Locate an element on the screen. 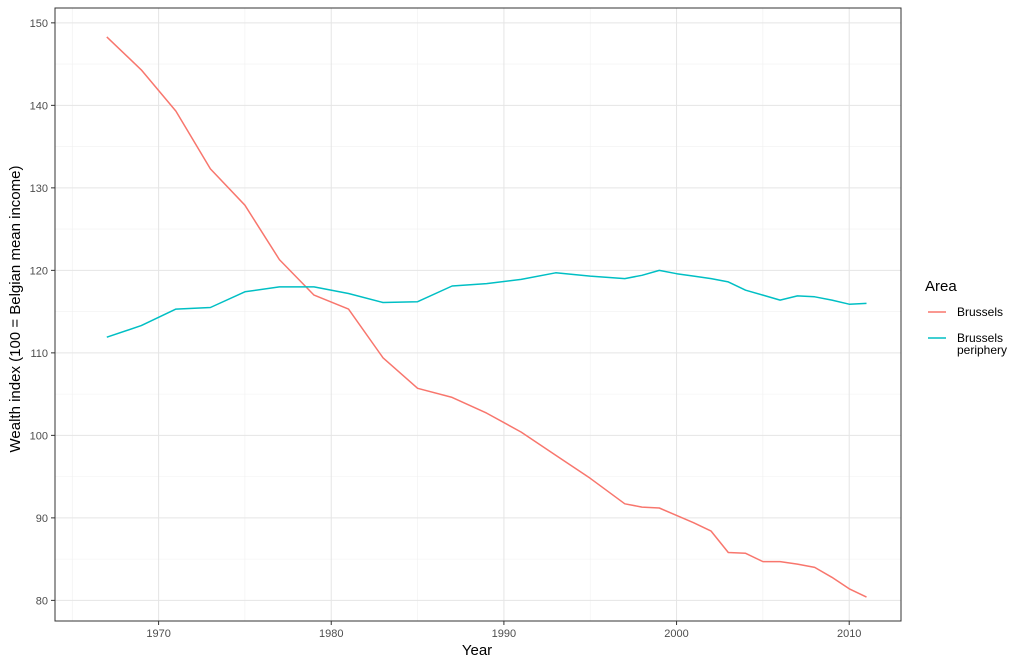 The image size is (1024, 666). x-tick-label: 1990 is located at coordinates (504, 634).